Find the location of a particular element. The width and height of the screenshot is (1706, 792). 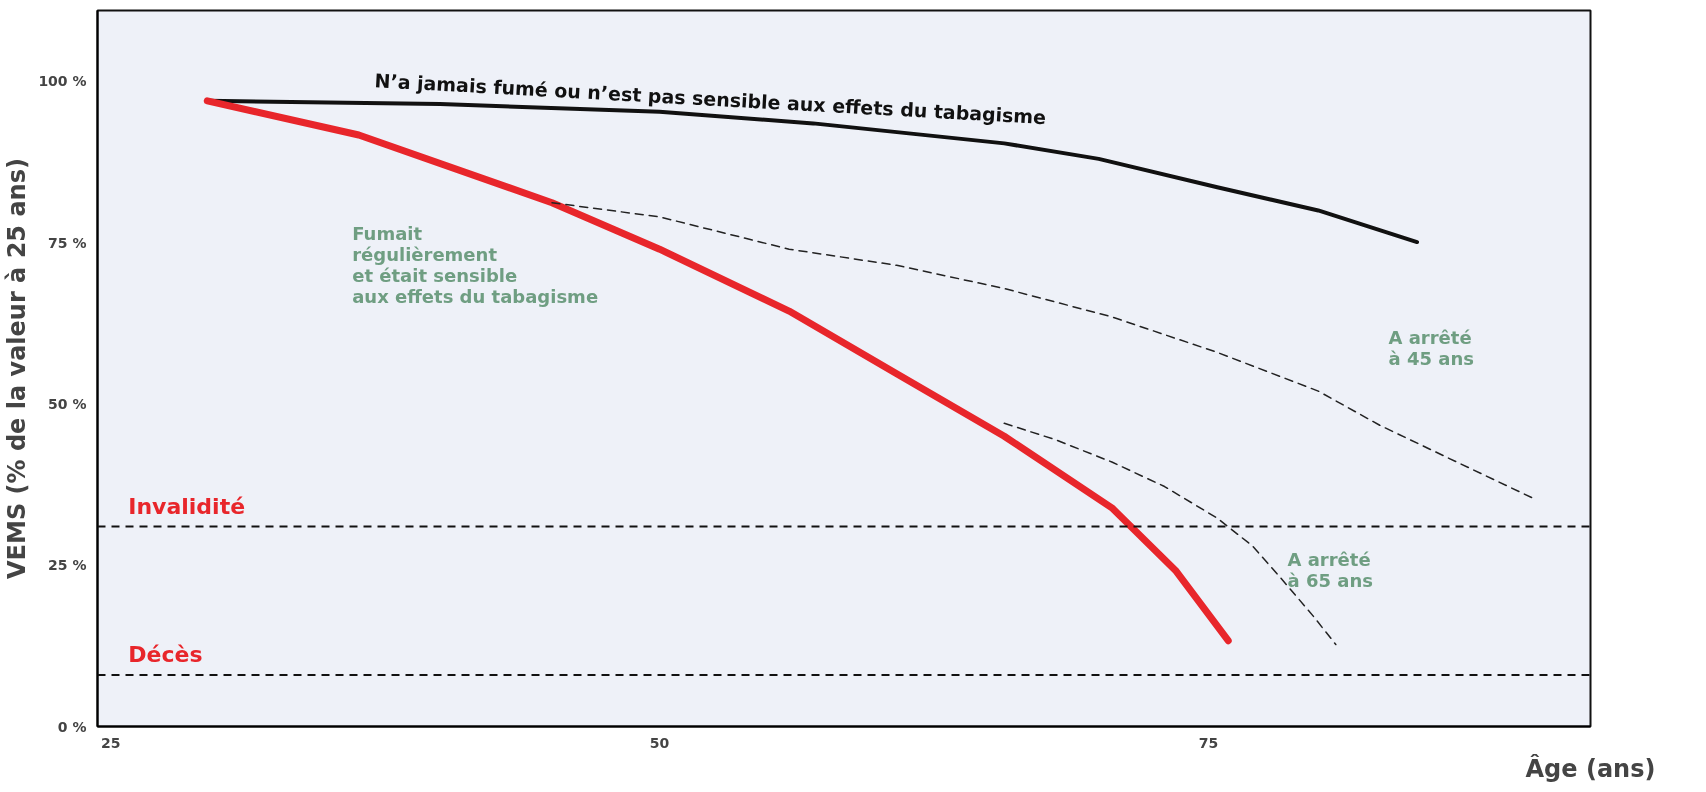

x-tick-label: 50 is located at coordinates (659, 742).